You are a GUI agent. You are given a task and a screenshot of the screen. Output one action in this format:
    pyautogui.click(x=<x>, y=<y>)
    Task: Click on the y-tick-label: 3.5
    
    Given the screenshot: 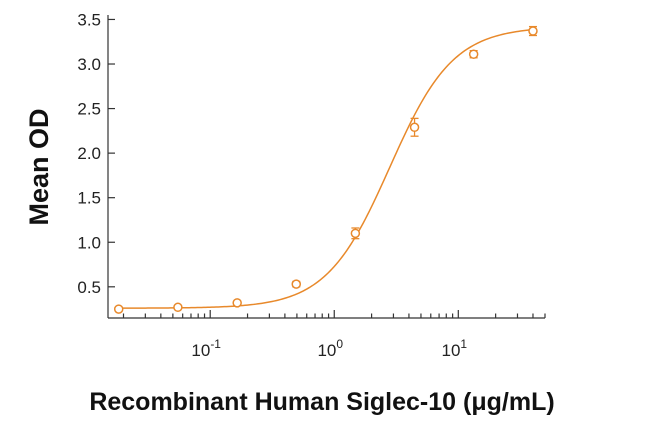 What is the action you would take?
    pyautogui.click(x=89, y=19)
    